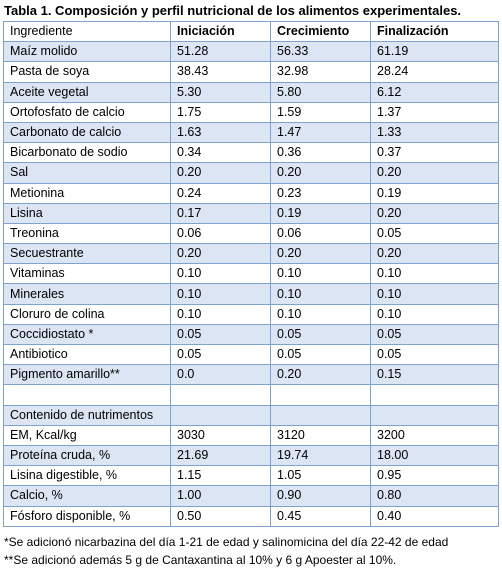 The height and width of the screenshot is (573, 502). What do you see at coordinates (220, 476) in the screenshot?
I see `table-cell: 1.15` at bounding box center [220, 476].